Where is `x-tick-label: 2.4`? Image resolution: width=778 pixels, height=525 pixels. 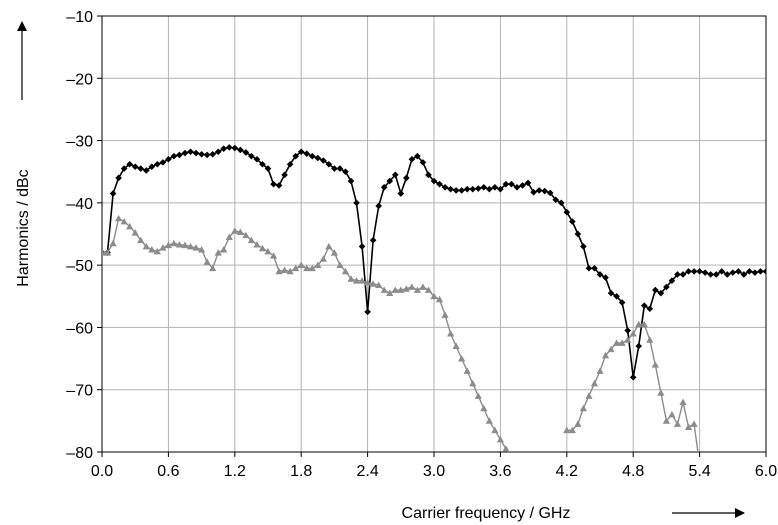
x-tick-label: 2.4 is located at coordinates (367, 471).